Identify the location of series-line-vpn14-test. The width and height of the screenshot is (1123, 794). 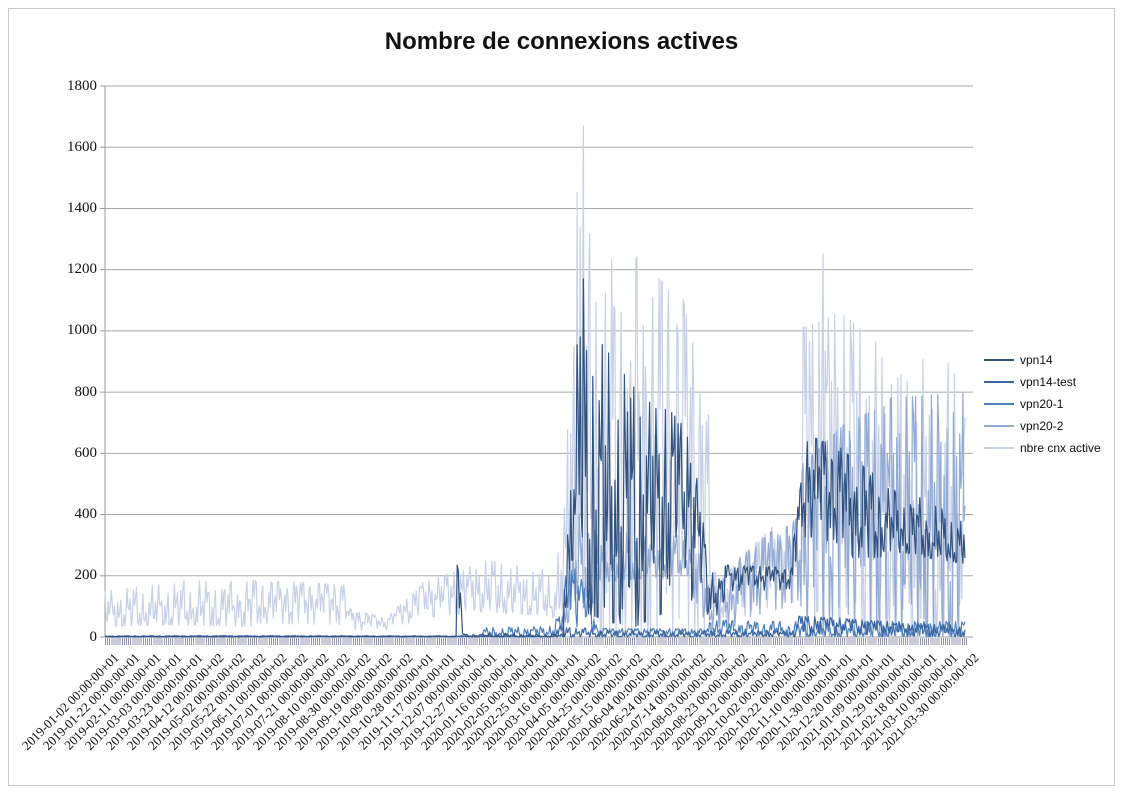
(535, 626).